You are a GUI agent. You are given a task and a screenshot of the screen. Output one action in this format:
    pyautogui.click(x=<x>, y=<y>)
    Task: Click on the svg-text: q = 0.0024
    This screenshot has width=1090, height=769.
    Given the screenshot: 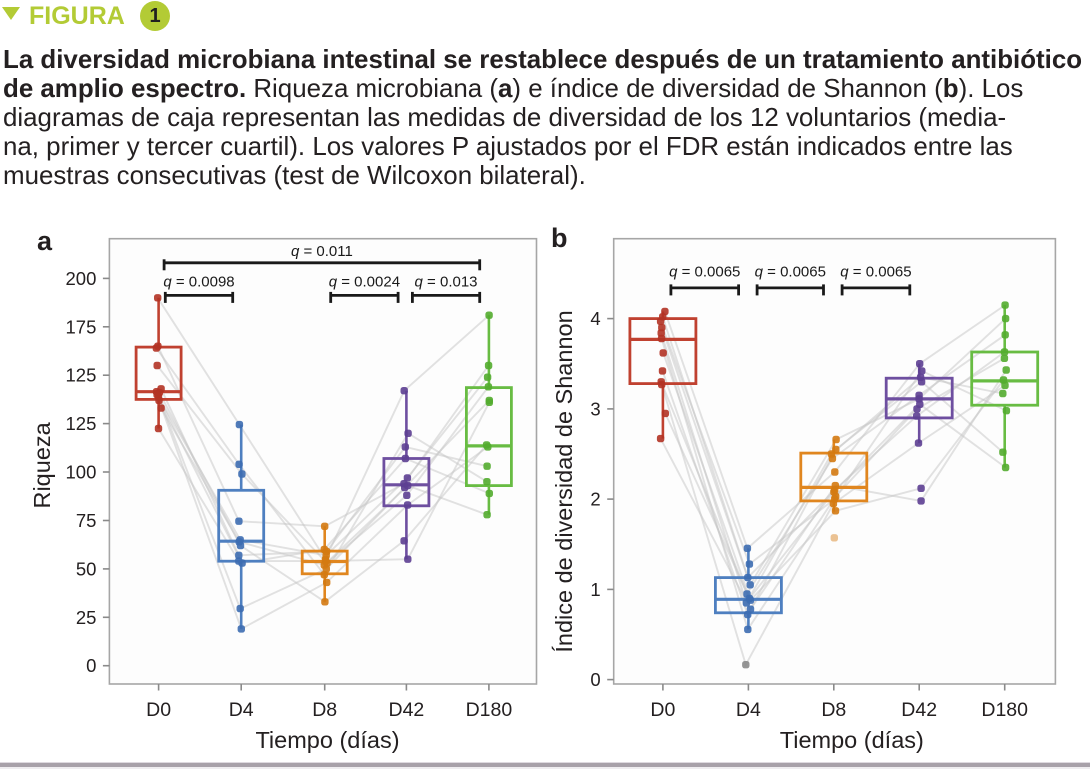 What is the action you would take?
    pyautogui.click(x=364, y=281)
    